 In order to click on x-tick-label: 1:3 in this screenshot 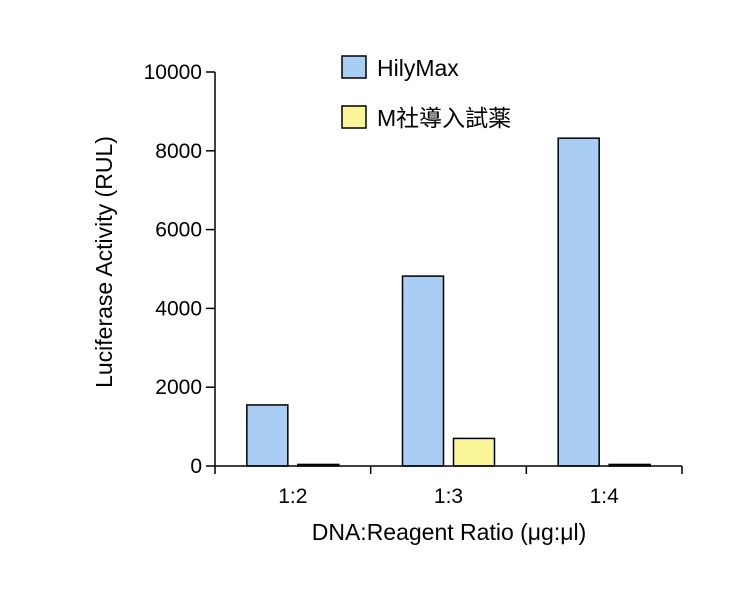, I will do `click(448, 496)`.